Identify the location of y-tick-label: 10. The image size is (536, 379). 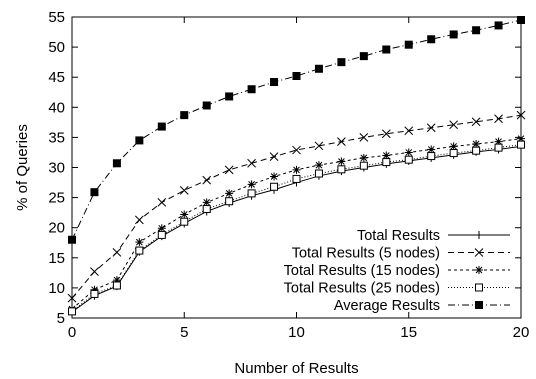
(56, 288).